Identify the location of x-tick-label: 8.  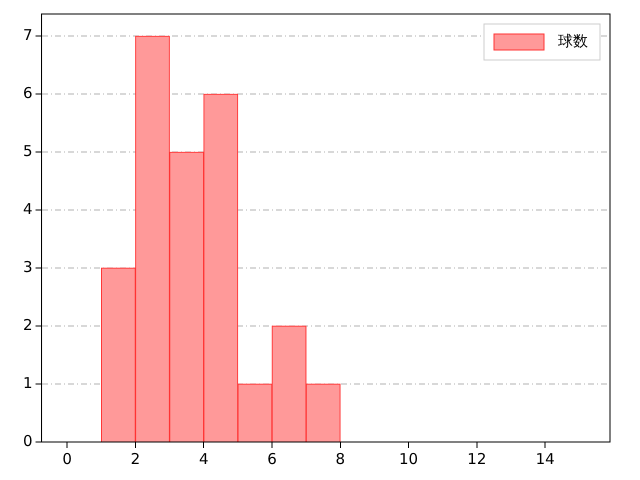
(341, 459).